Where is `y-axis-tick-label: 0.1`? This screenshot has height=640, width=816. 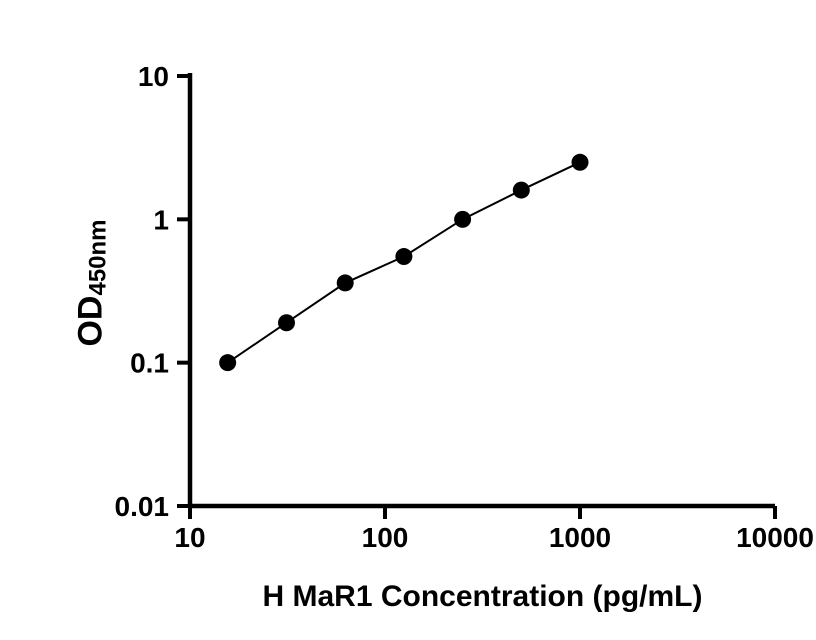 y-axis-tick-label: 0.1 is located at coordinates (149, 363).